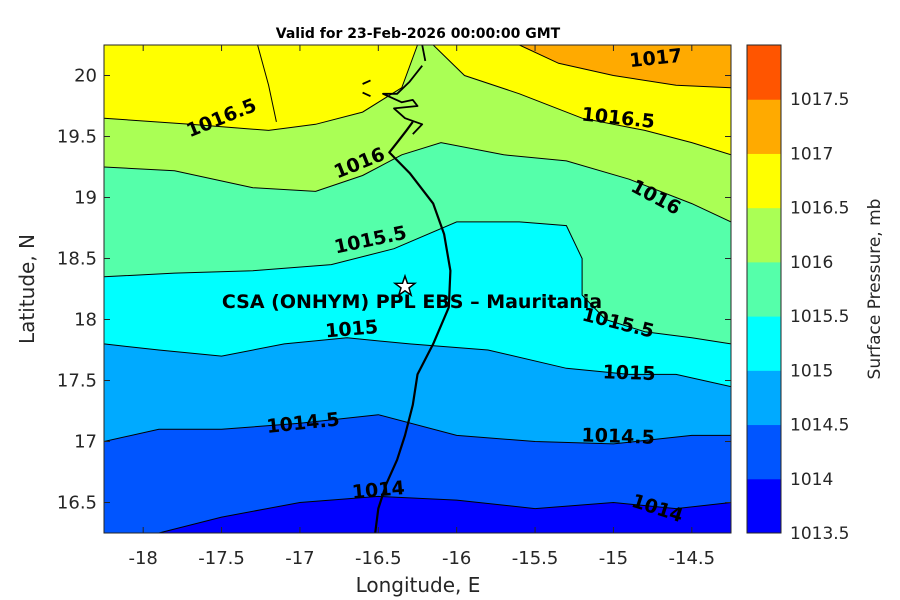  What do you see at coordinates (819, 317) in the screenshot?
I see `colorbar-tick-label: 1015.5` at bounding box center [819, 317].